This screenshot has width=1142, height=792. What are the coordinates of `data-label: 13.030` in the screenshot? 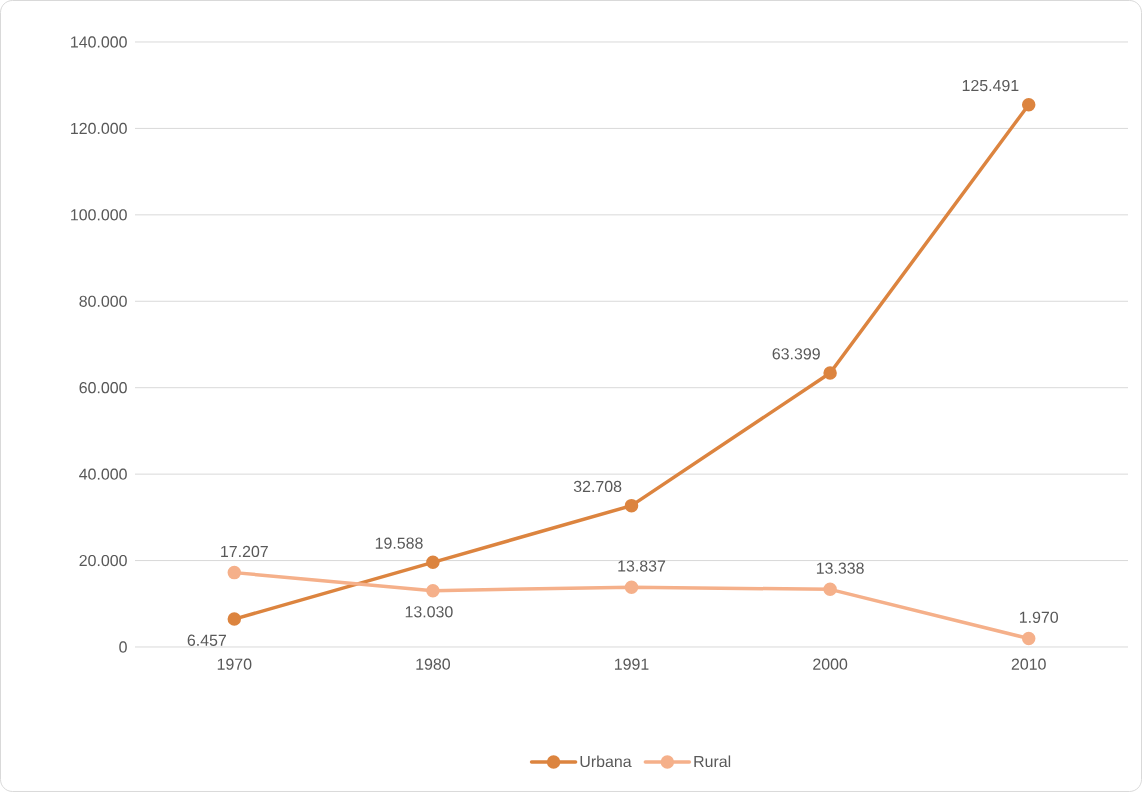 It's located at (429, 612).